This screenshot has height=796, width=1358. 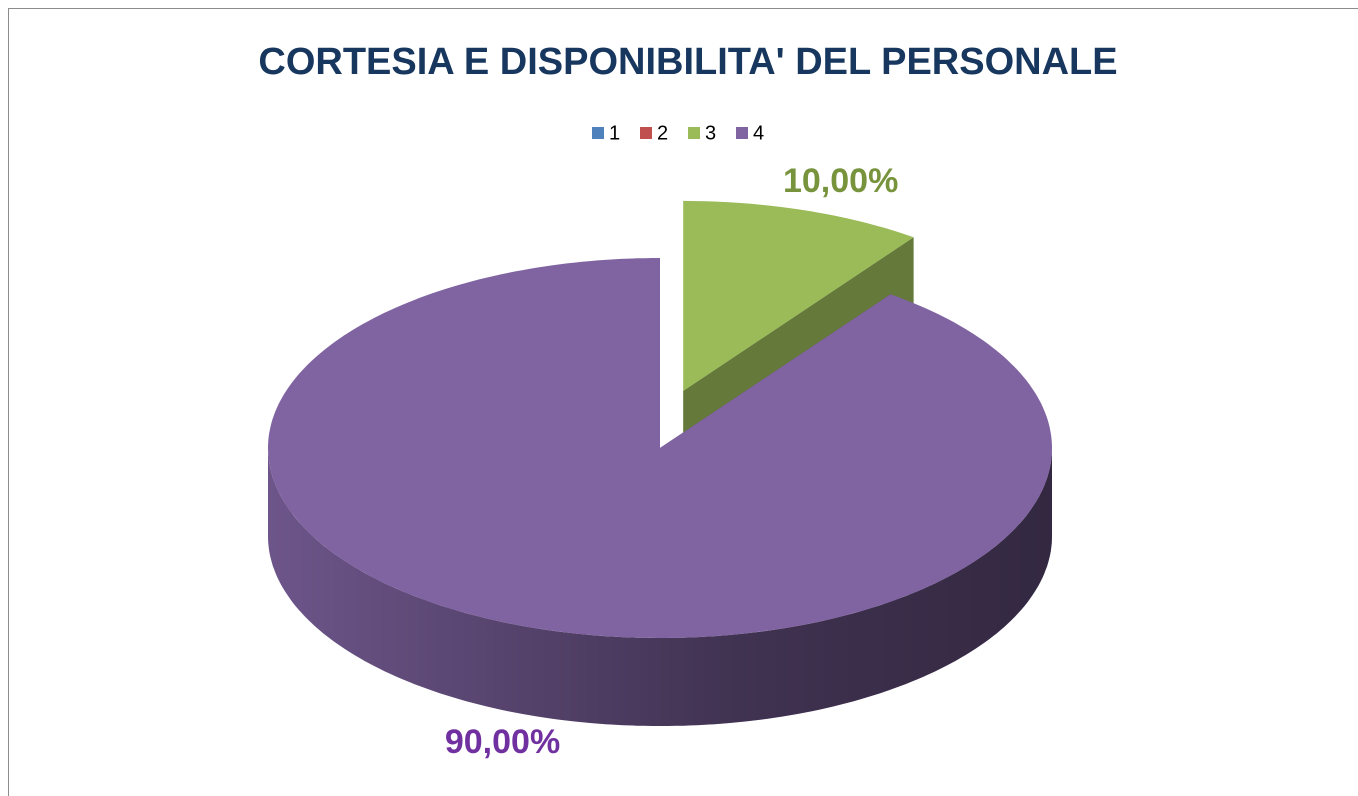 I want to click on chart-title: CORTESIA E DISPONIBILITA' DEL PERSONALE, so click(x=687, y=62).